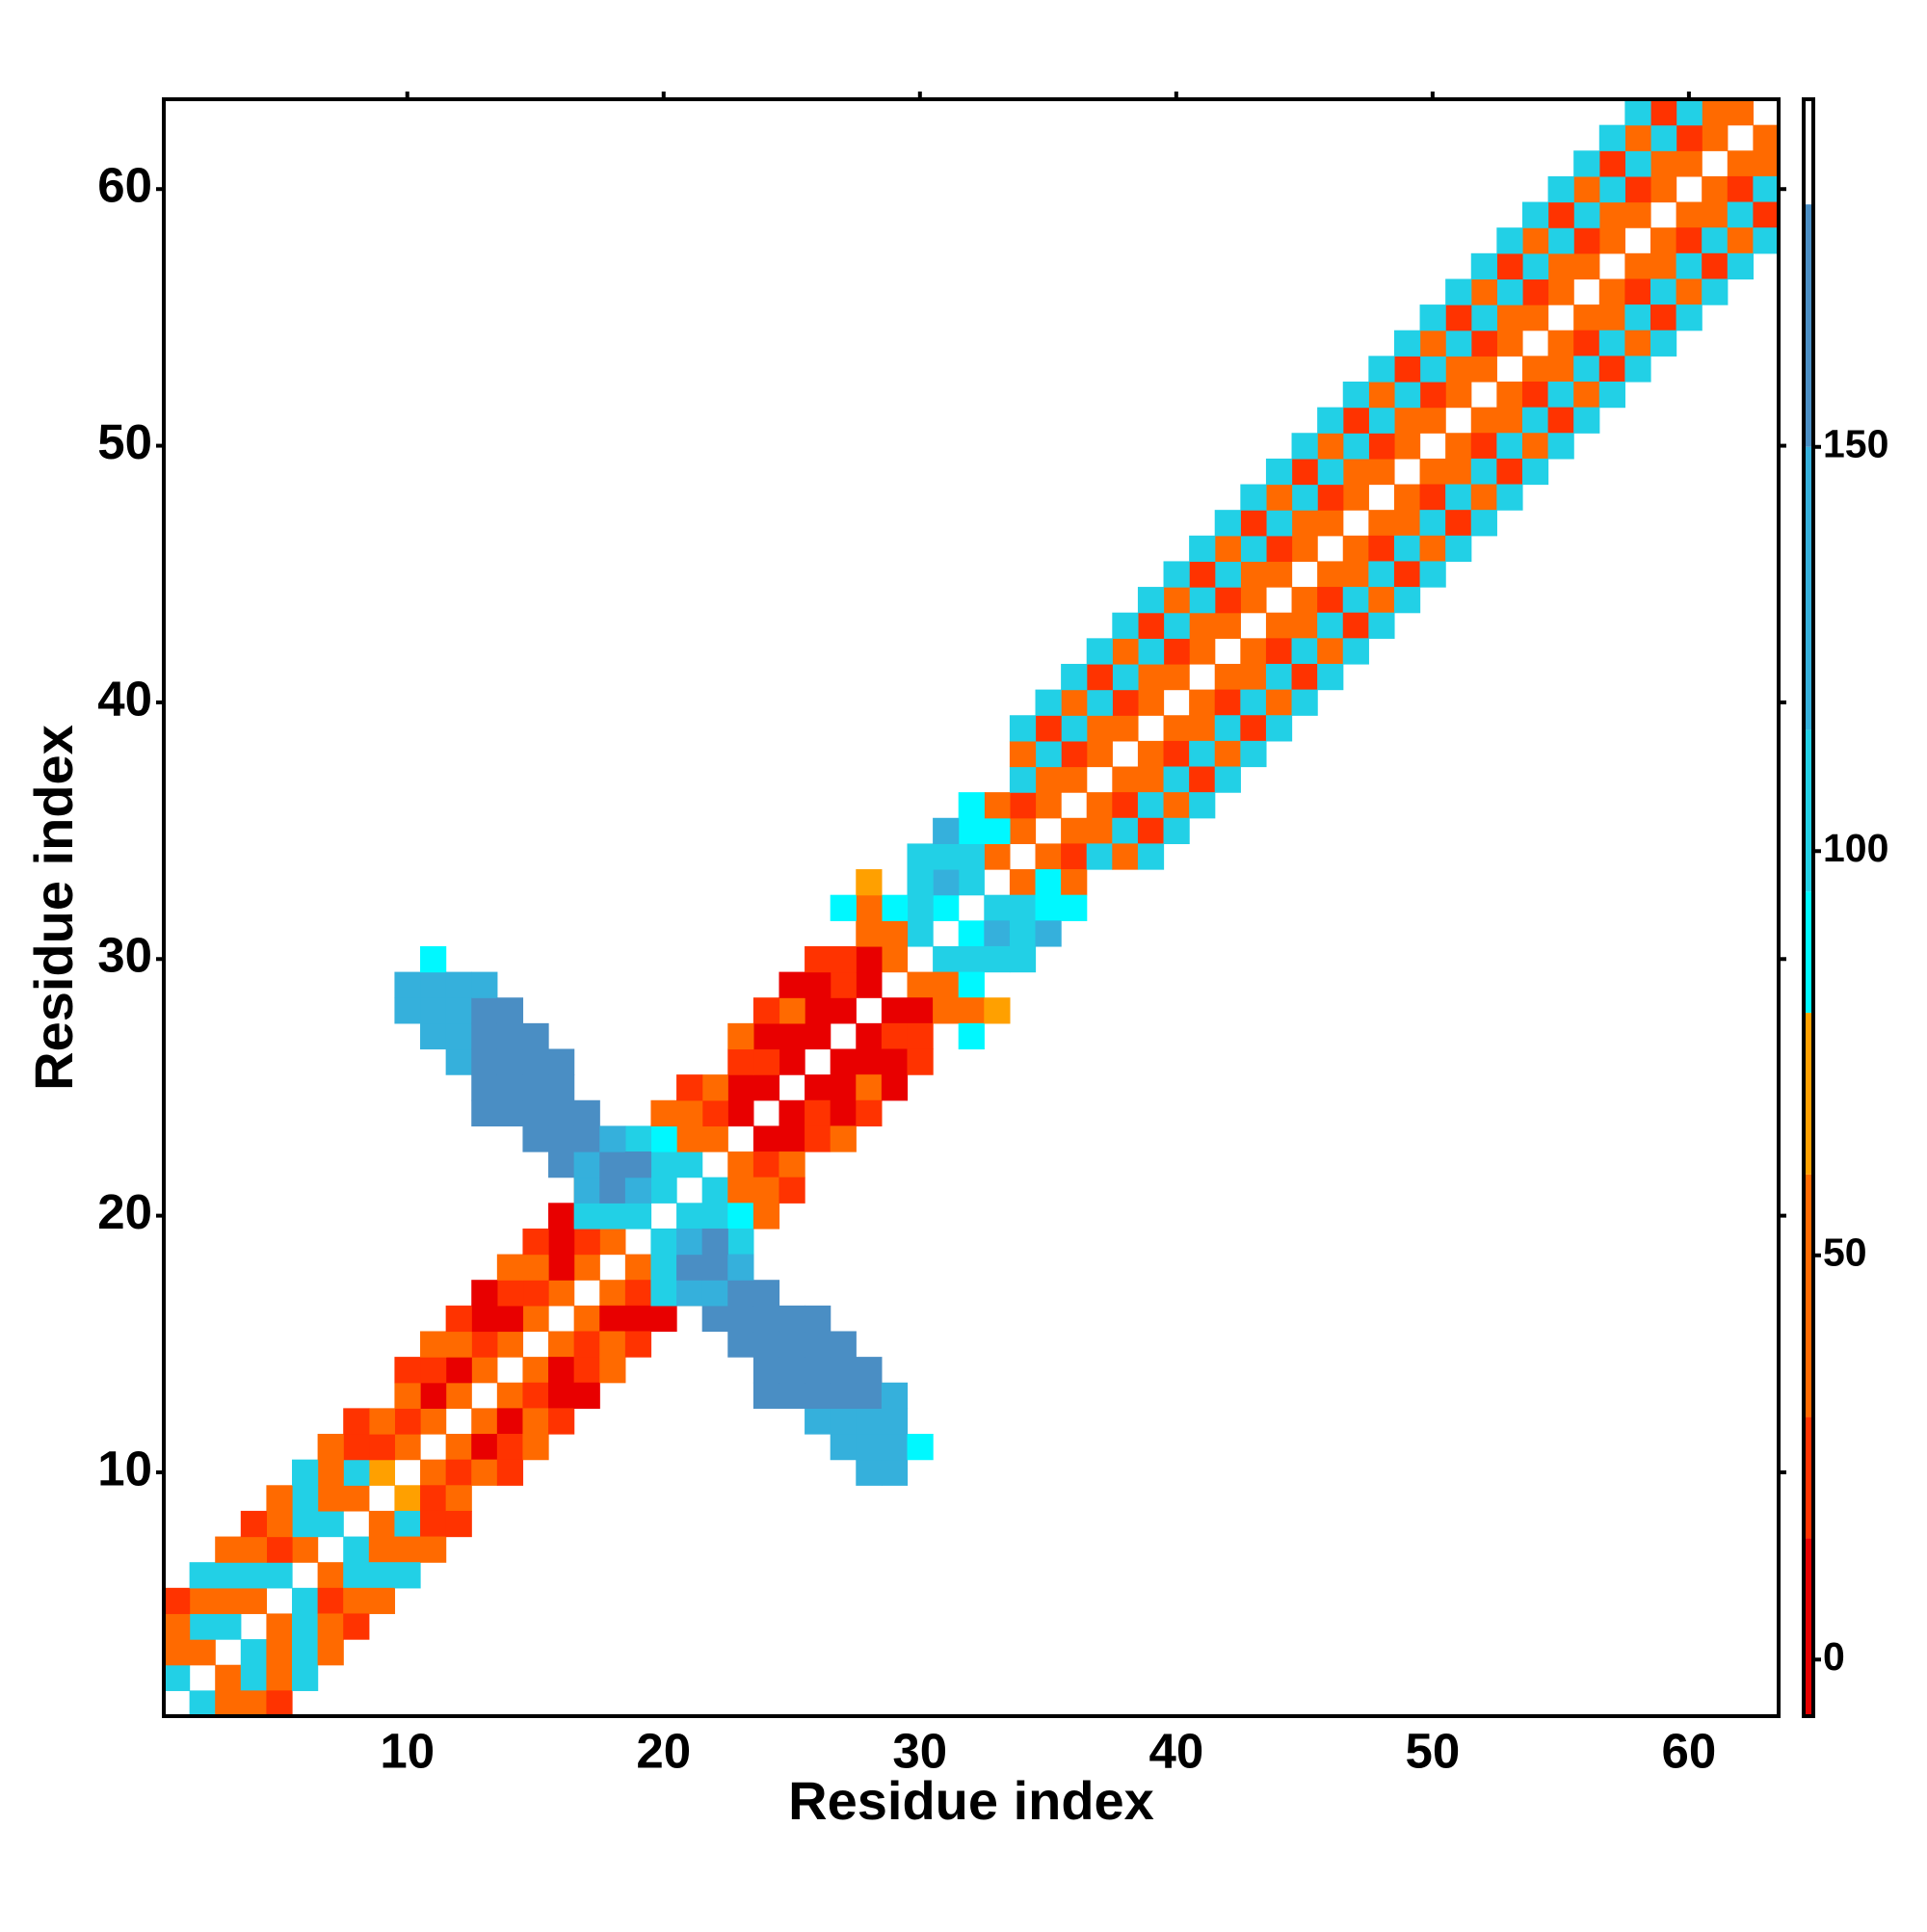  Describe the element at coordinates (1834, 1656) in the screenshot. I see `colorbar-tick-label: 0` at that location.